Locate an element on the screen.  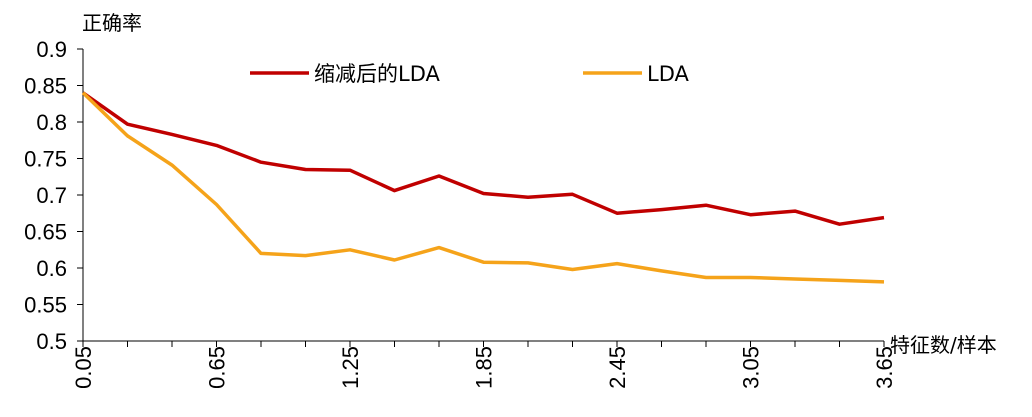
x-tick-label: 1.85 is located at coordinates (484, 367).